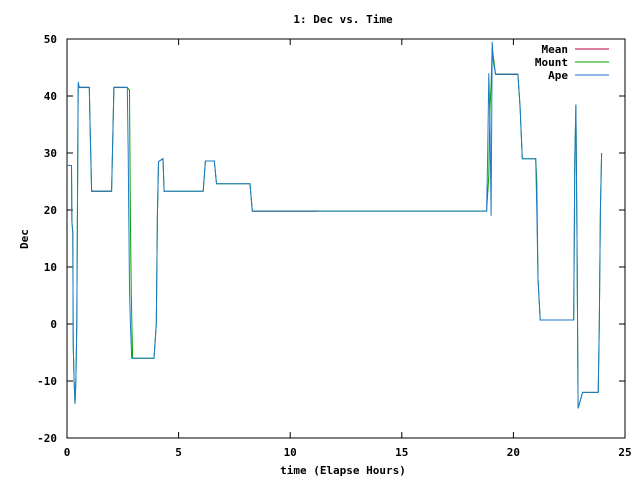  What do you see at coordinates (50, 96) in the screenshot?
I see `y-tick-label: 40` at bounding box center [50, 96].